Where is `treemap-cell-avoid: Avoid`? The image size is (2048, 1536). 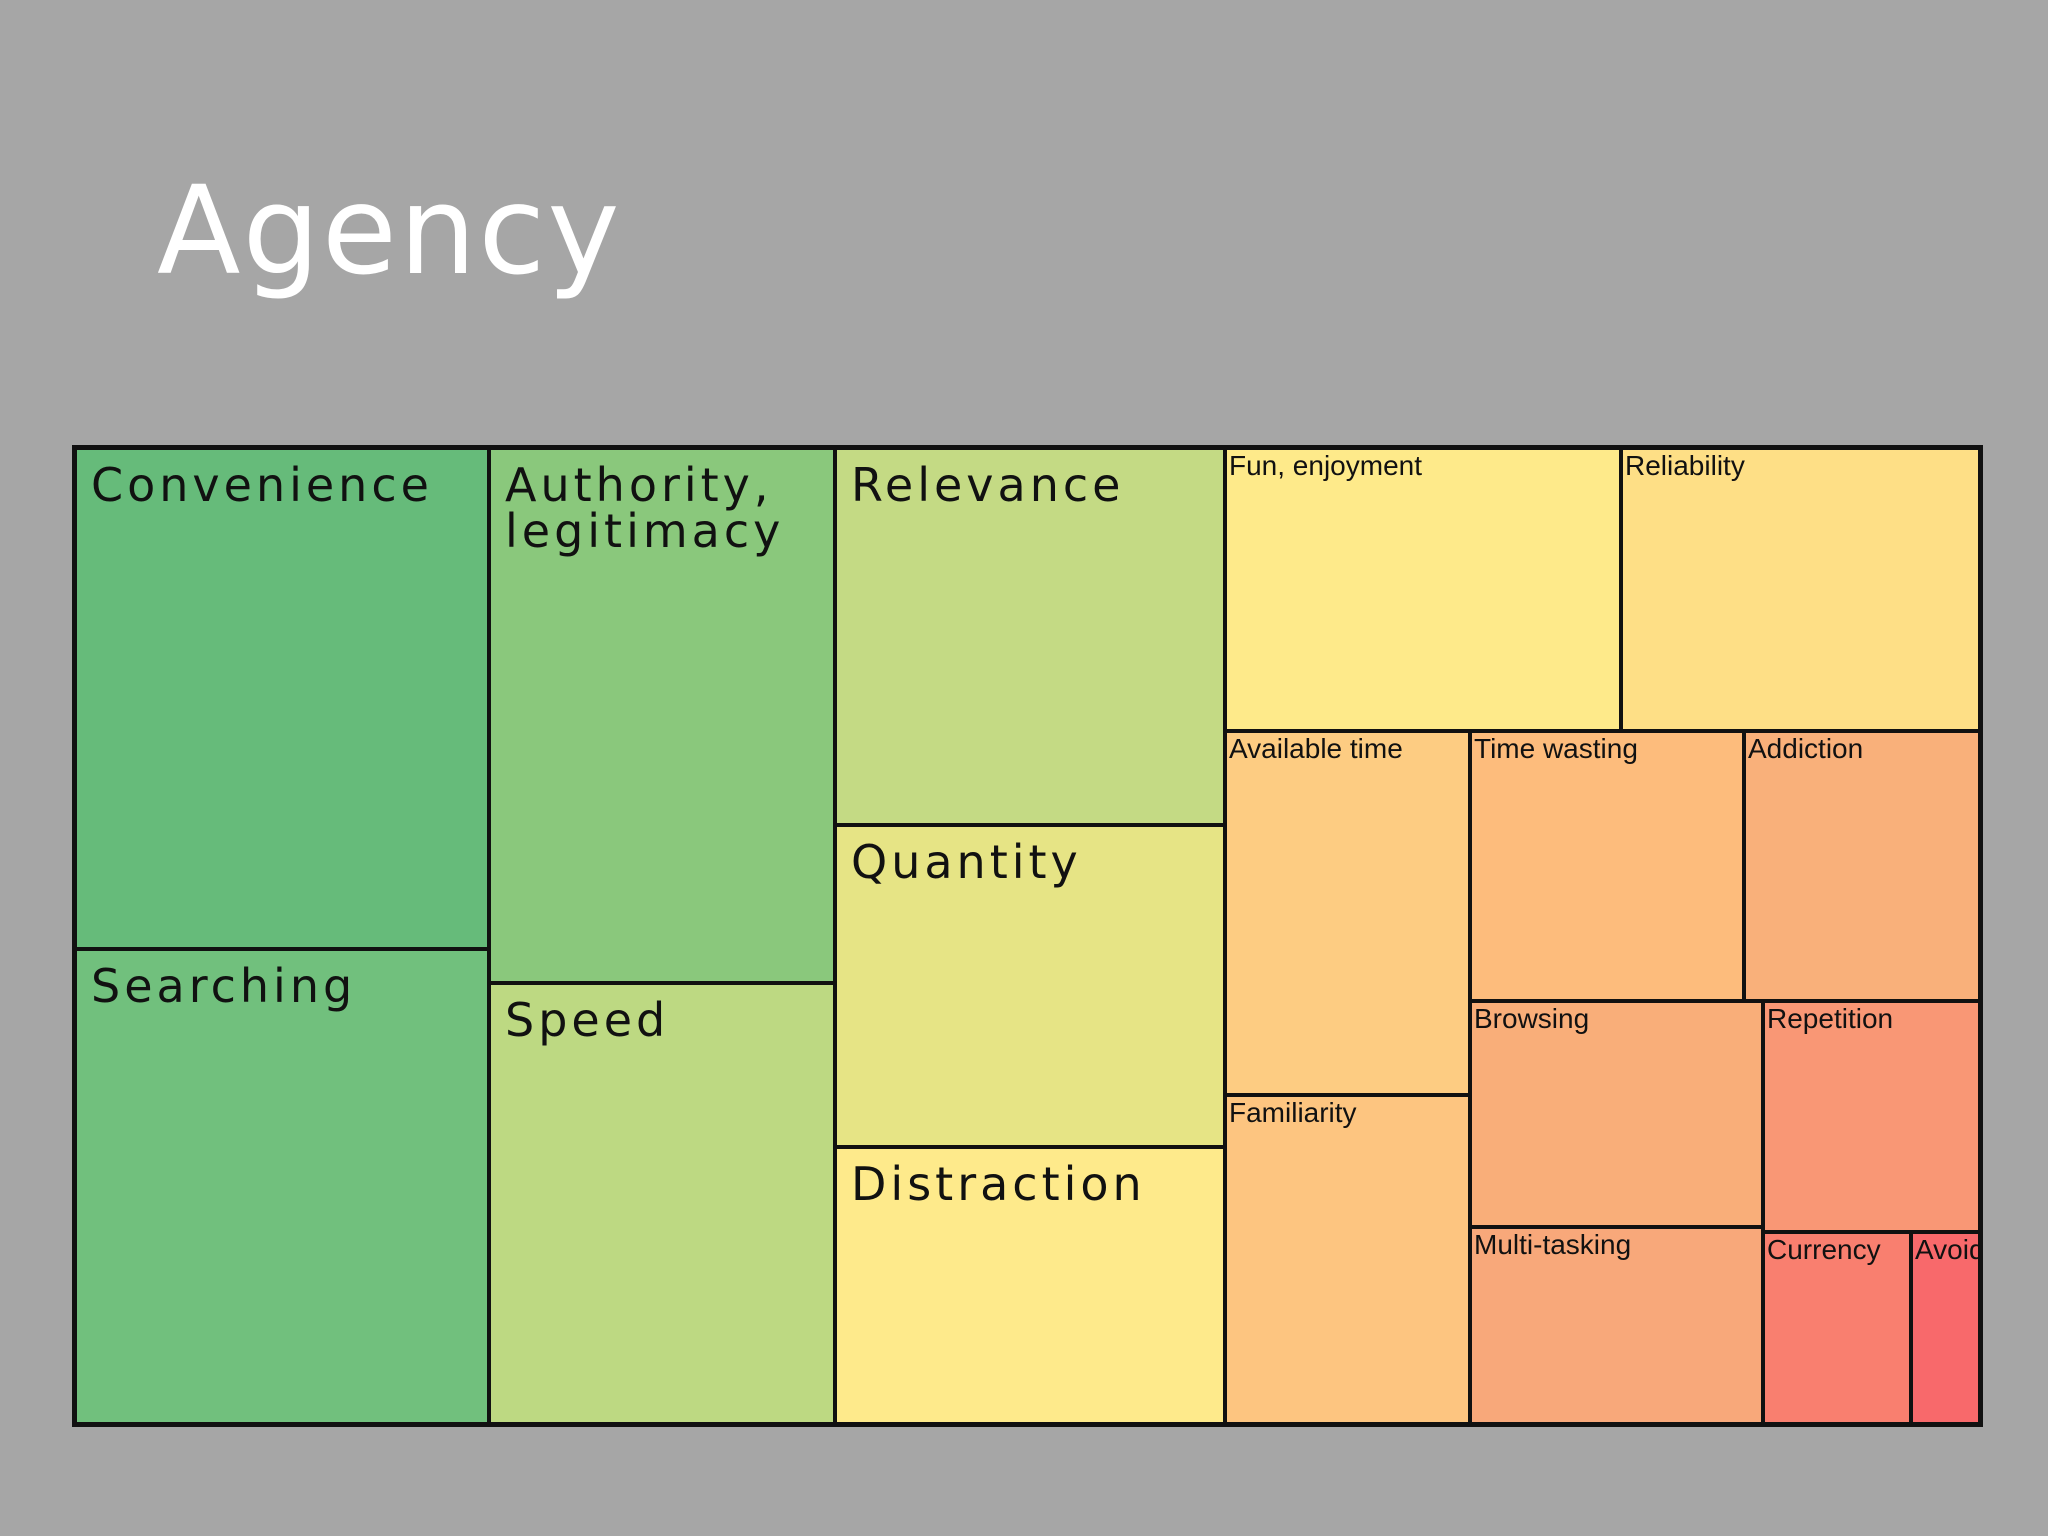 treemap-cell-avoid: Avoid is located at coordinates (1945, 1328).